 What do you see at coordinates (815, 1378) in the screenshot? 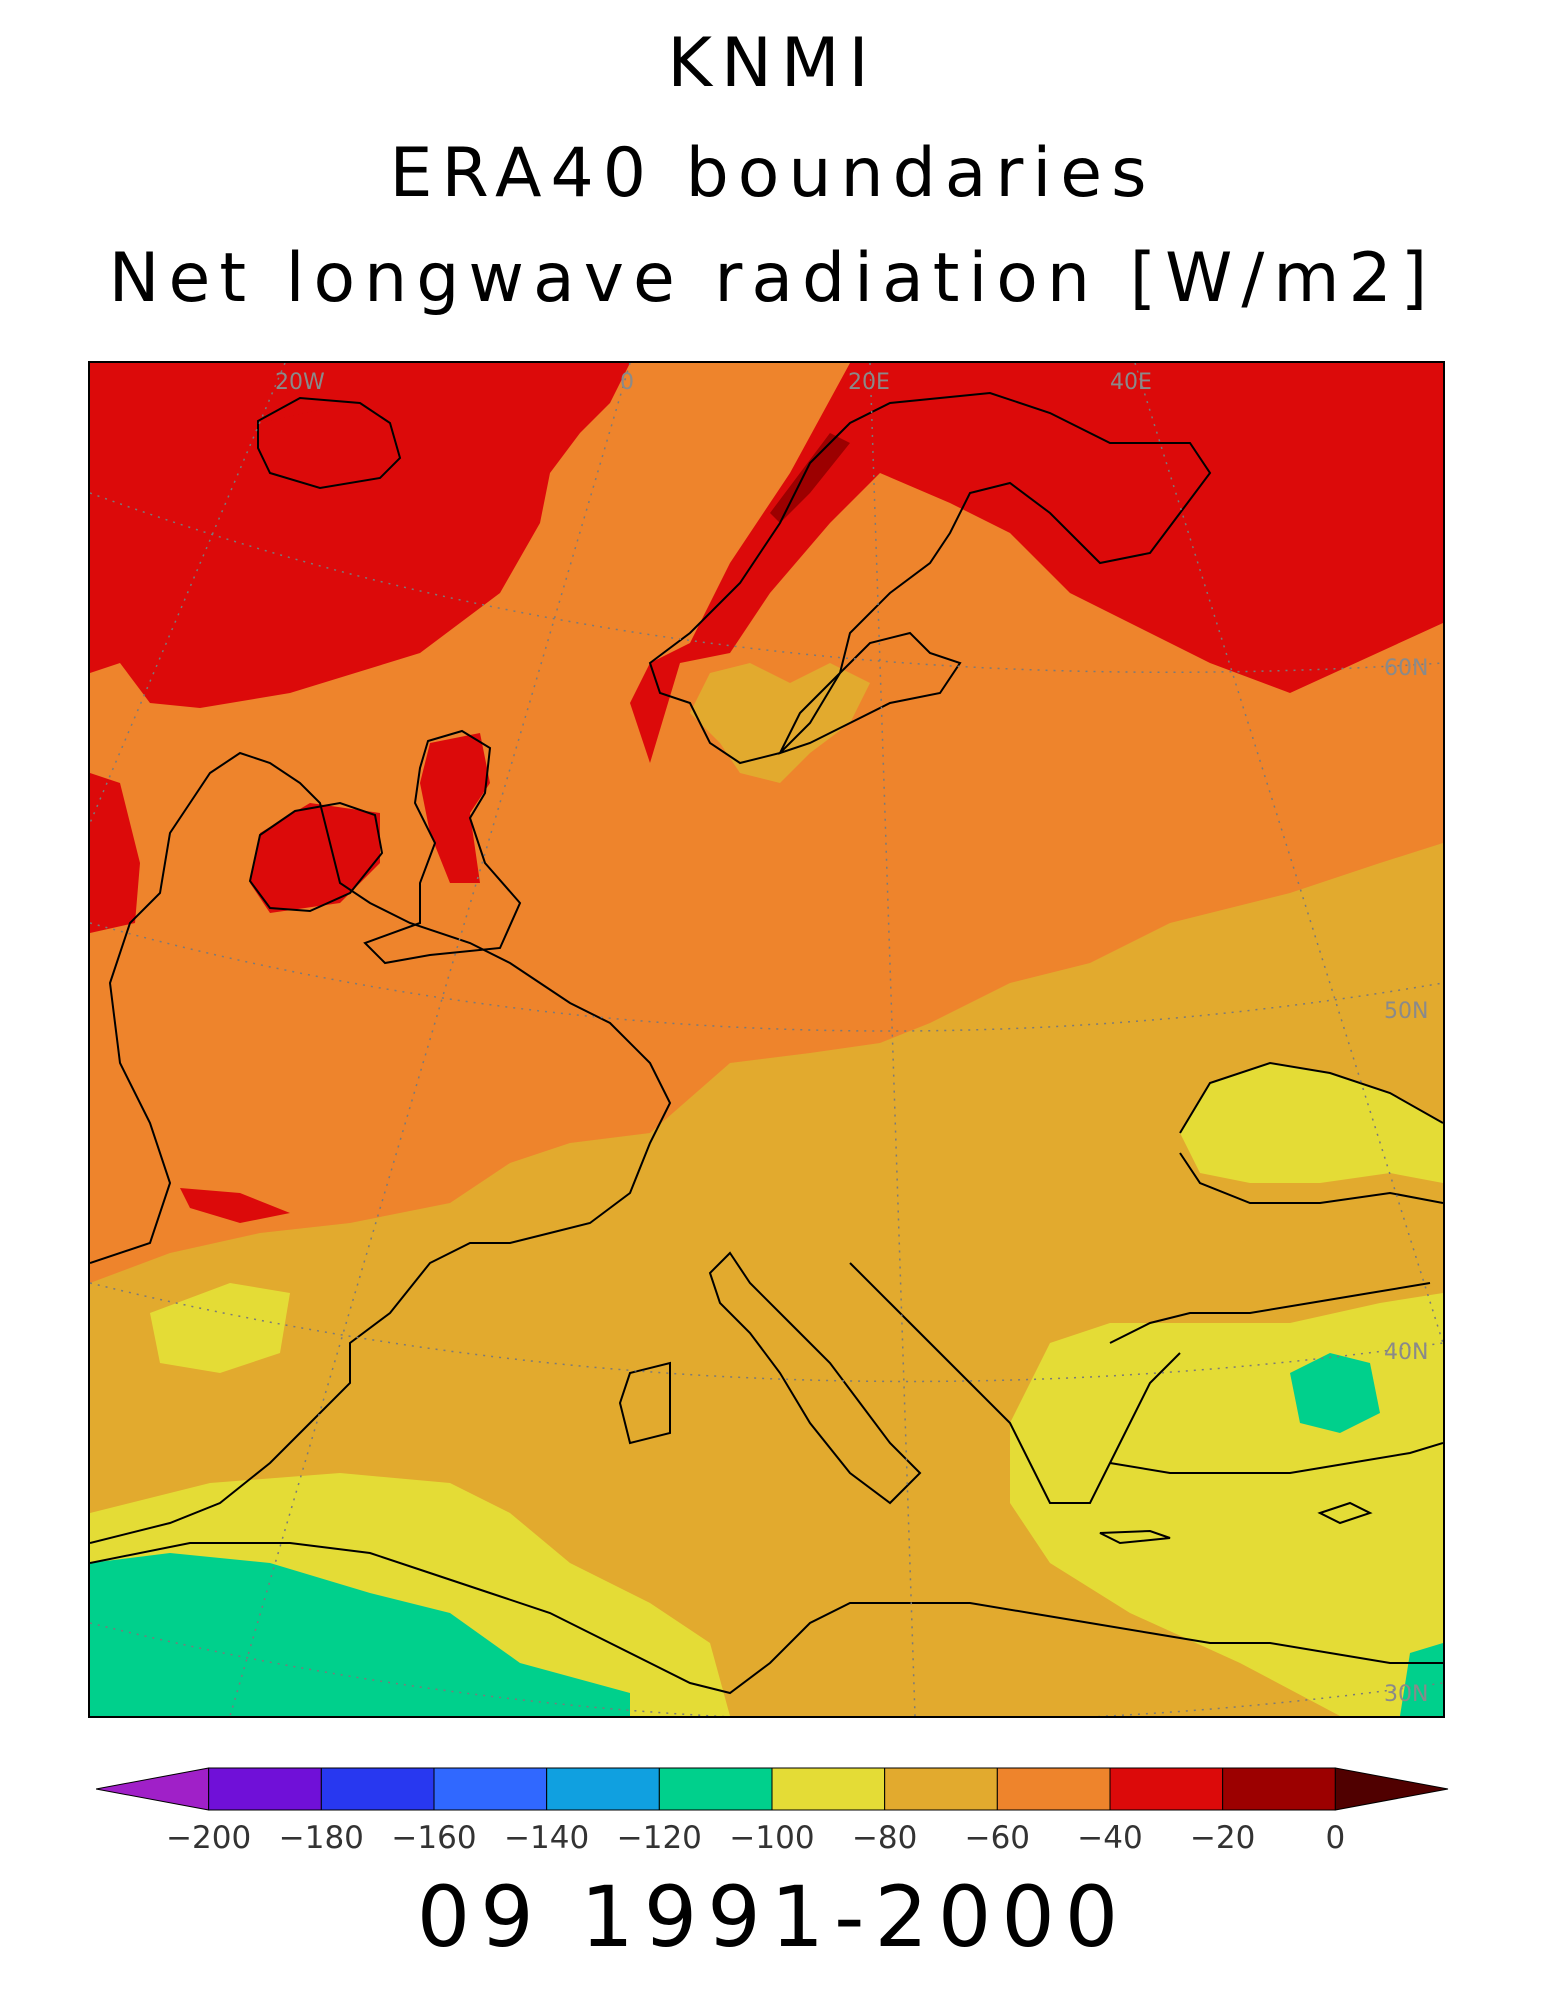
I see `coastline-italy` at bounding box center [815, 1378].